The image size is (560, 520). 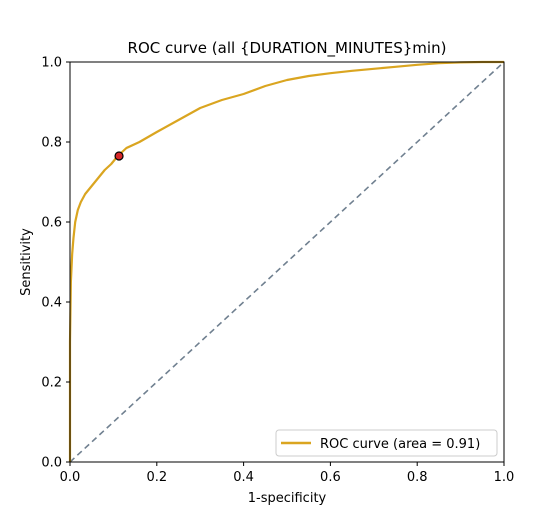 What do you see at coordinates (287, 498) in the screenshot?
I see `x-axis-label: 1-specificity` at bounding box center [287, 498].